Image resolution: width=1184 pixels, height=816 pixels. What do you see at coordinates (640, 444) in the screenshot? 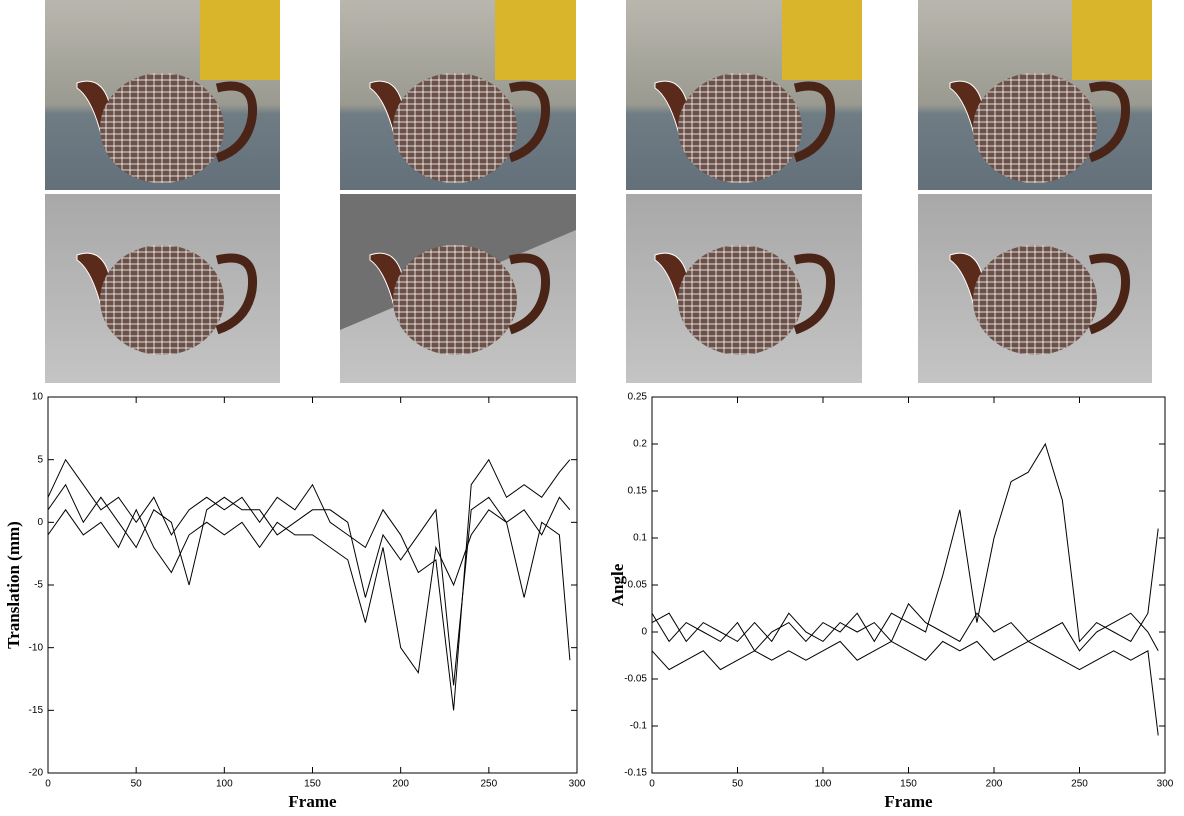
I see `y-tick-label: 0.2` at bounding box center [640, 444].